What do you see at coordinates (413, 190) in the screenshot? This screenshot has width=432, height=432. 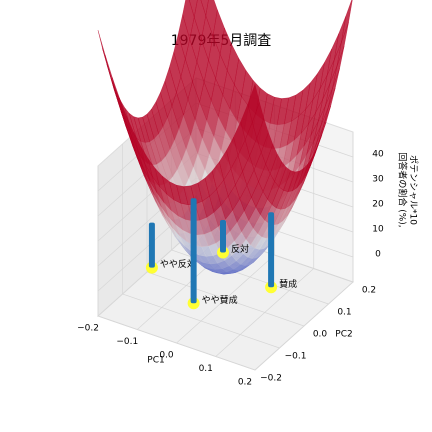 I see `z-axis-label: ポテンシャル*10` at bounding box center [413, 190].